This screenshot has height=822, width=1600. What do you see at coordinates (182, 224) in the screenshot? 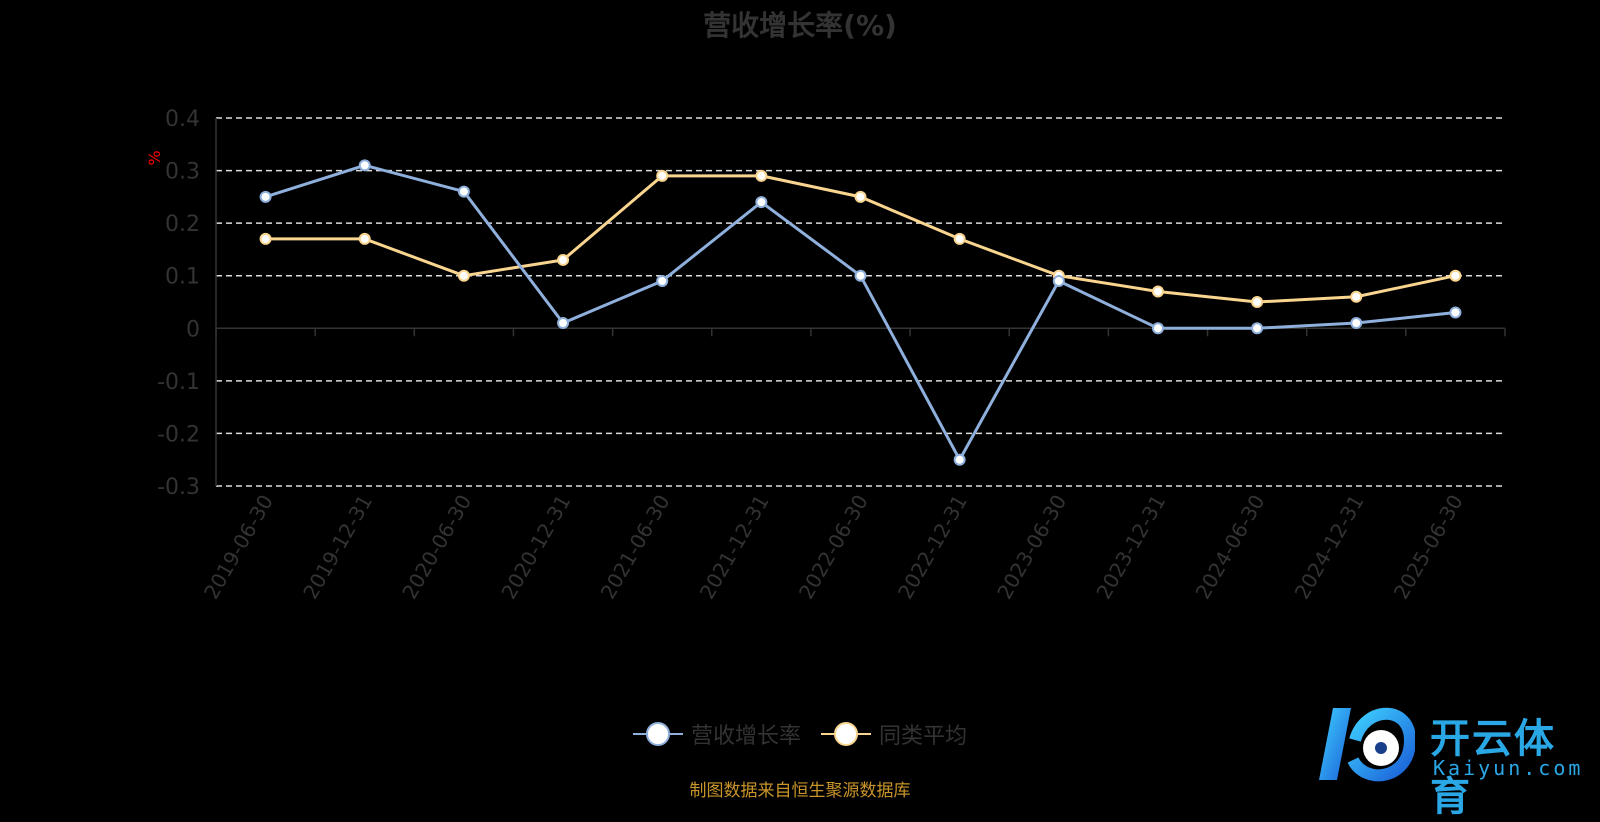
I see `y-tick-label: 0.2` at bounding box center [182, 224].